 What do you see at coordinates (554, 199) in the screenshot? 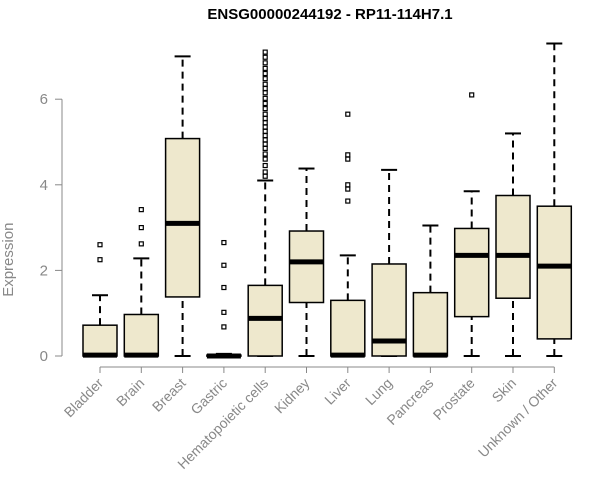
I see `box-unknown-other` at bounding box center [554, 199].